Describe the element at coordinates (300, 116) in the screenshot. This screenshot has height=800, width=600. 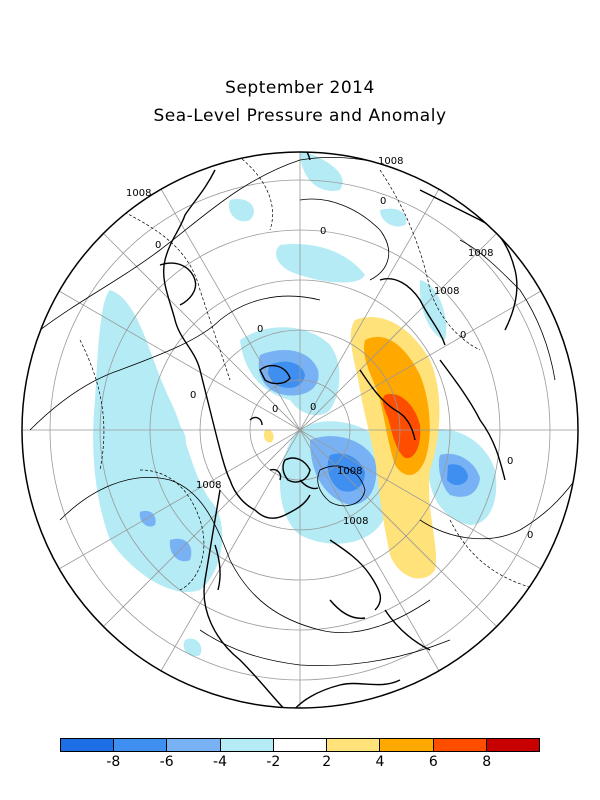
I see `map-subtitle: Sea-Level Pressure and Anomaly` at that location.